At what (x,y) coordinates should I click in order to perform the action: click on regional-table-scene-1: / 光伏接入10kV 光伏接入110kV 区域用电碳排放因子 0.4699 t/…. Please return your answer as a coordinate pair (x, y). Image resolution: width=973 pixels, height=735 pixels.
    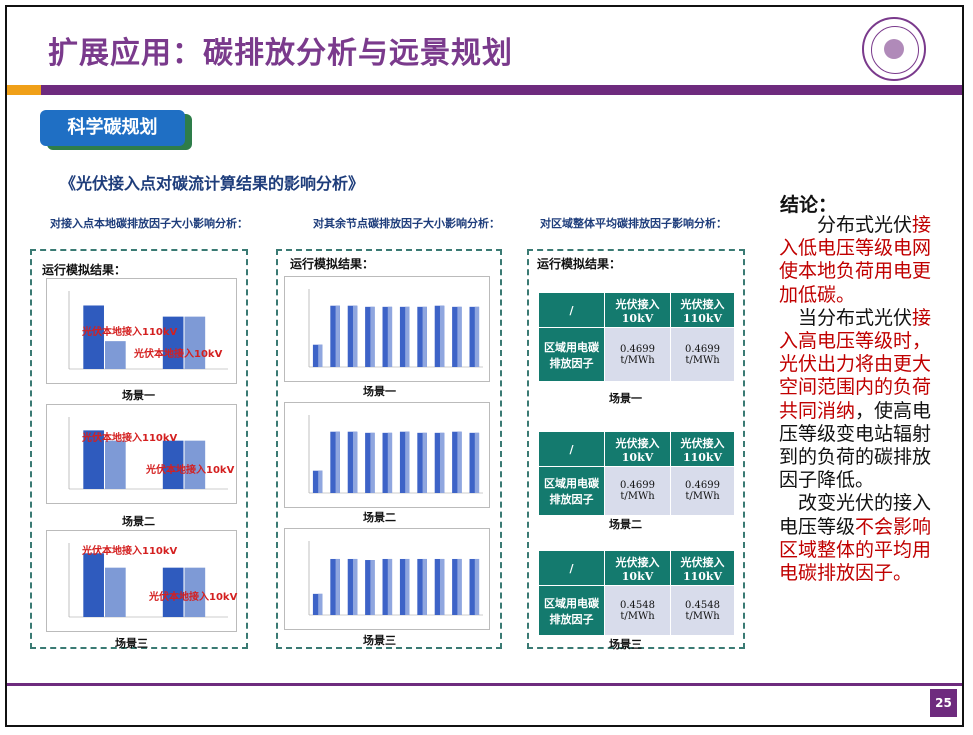
    Looking at the image, I should click on (636, 337).